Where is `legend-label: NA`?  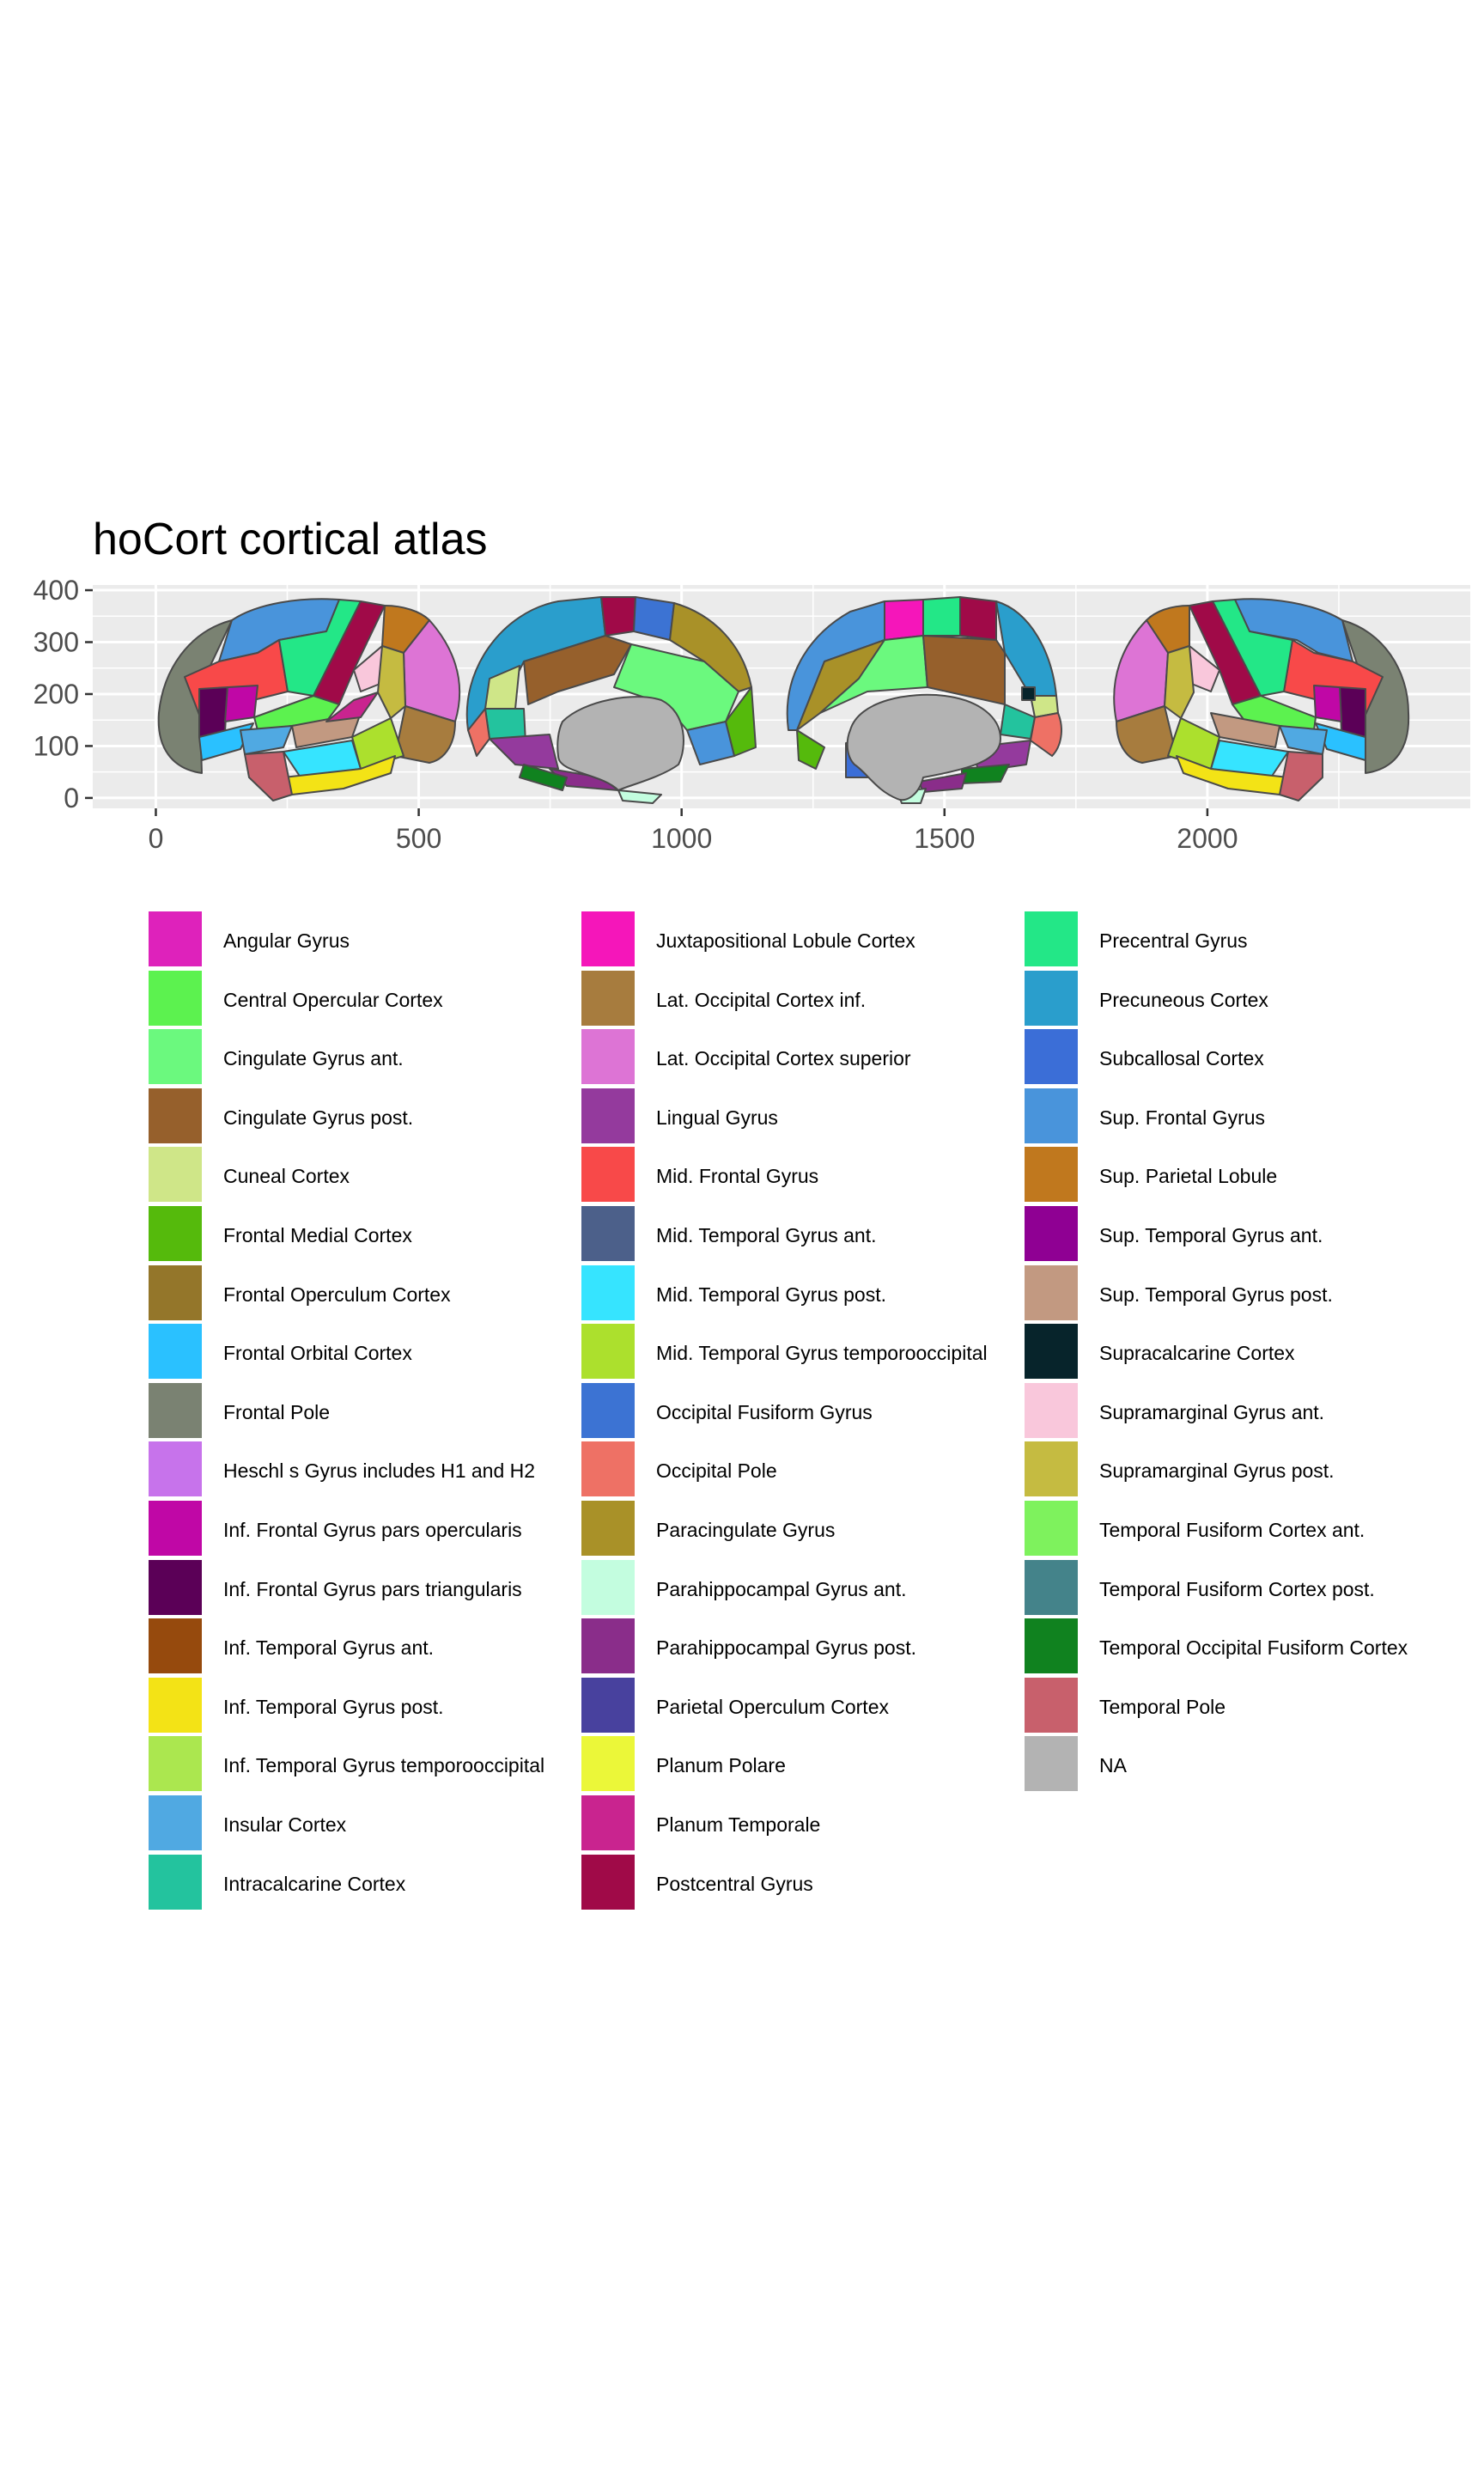 legend-label: NA is located at coordinates (1113, 1765).